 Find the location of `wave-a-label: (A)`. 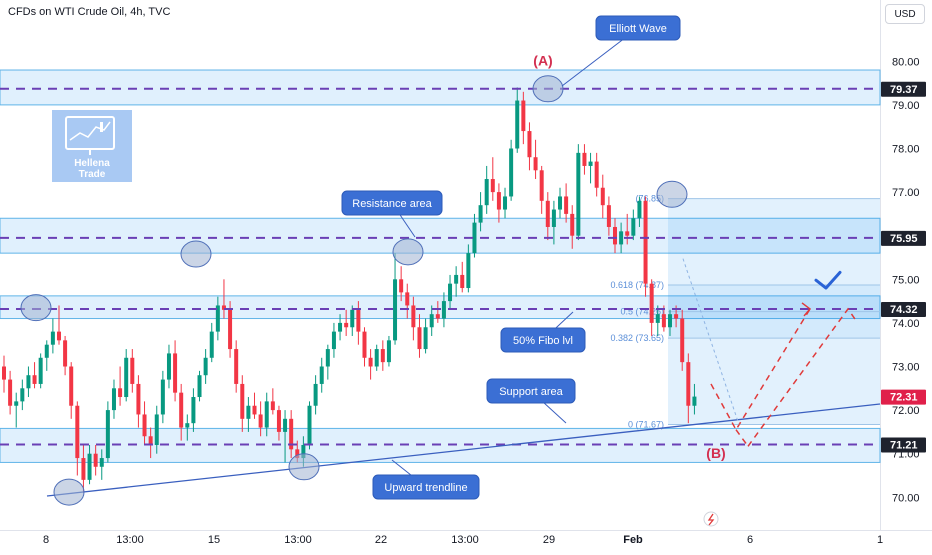

wave-a-label: (A) is located at coordinates (542, 61).